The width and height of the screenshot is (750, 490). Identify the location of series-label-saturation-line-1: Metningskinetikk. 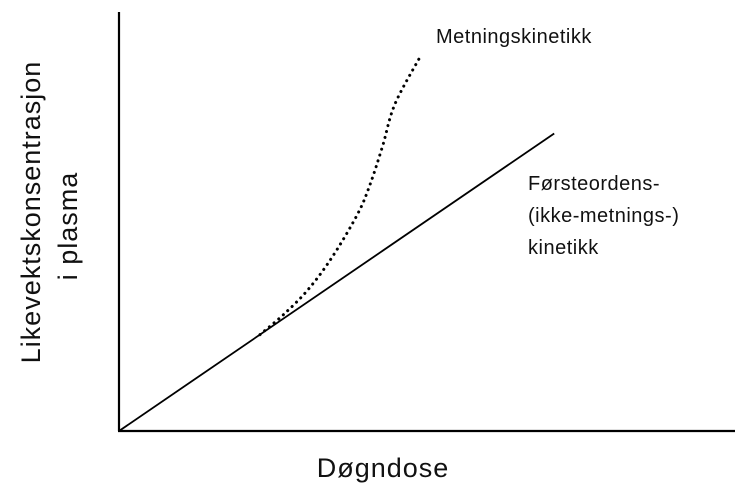
(514, 37).